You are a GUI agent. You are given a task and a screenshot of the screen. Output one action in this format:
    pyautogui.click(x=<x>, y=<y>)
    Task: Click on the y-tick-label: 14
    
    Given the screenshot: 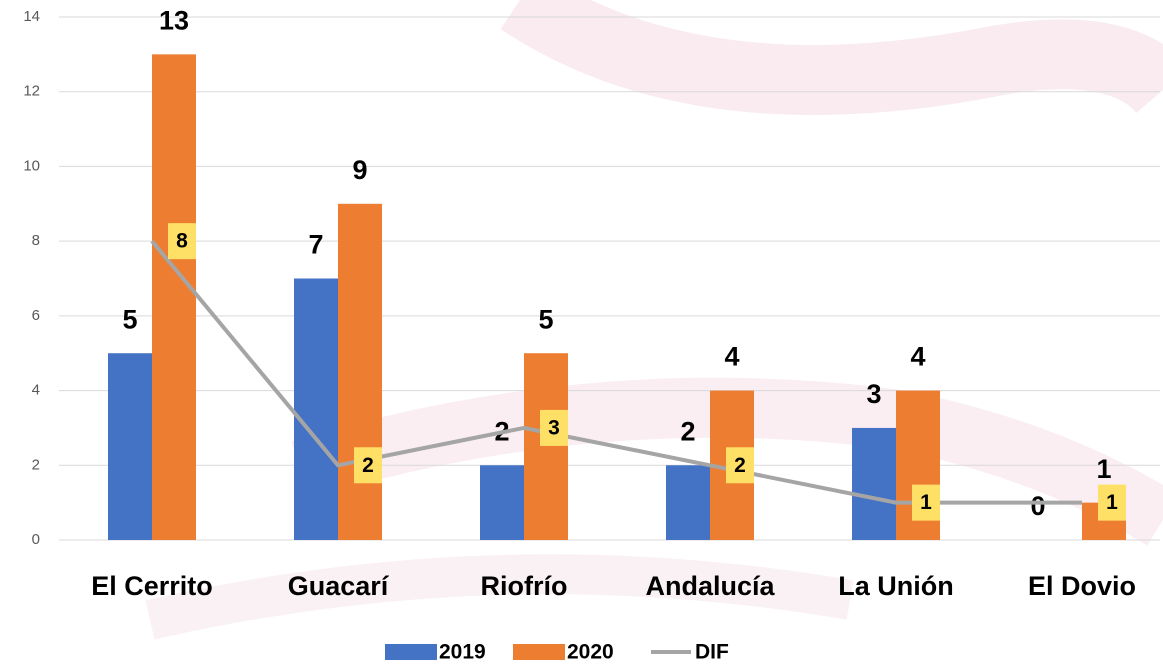 What is the action you would take?
    pyautogui.click(x=31, y=16)
    